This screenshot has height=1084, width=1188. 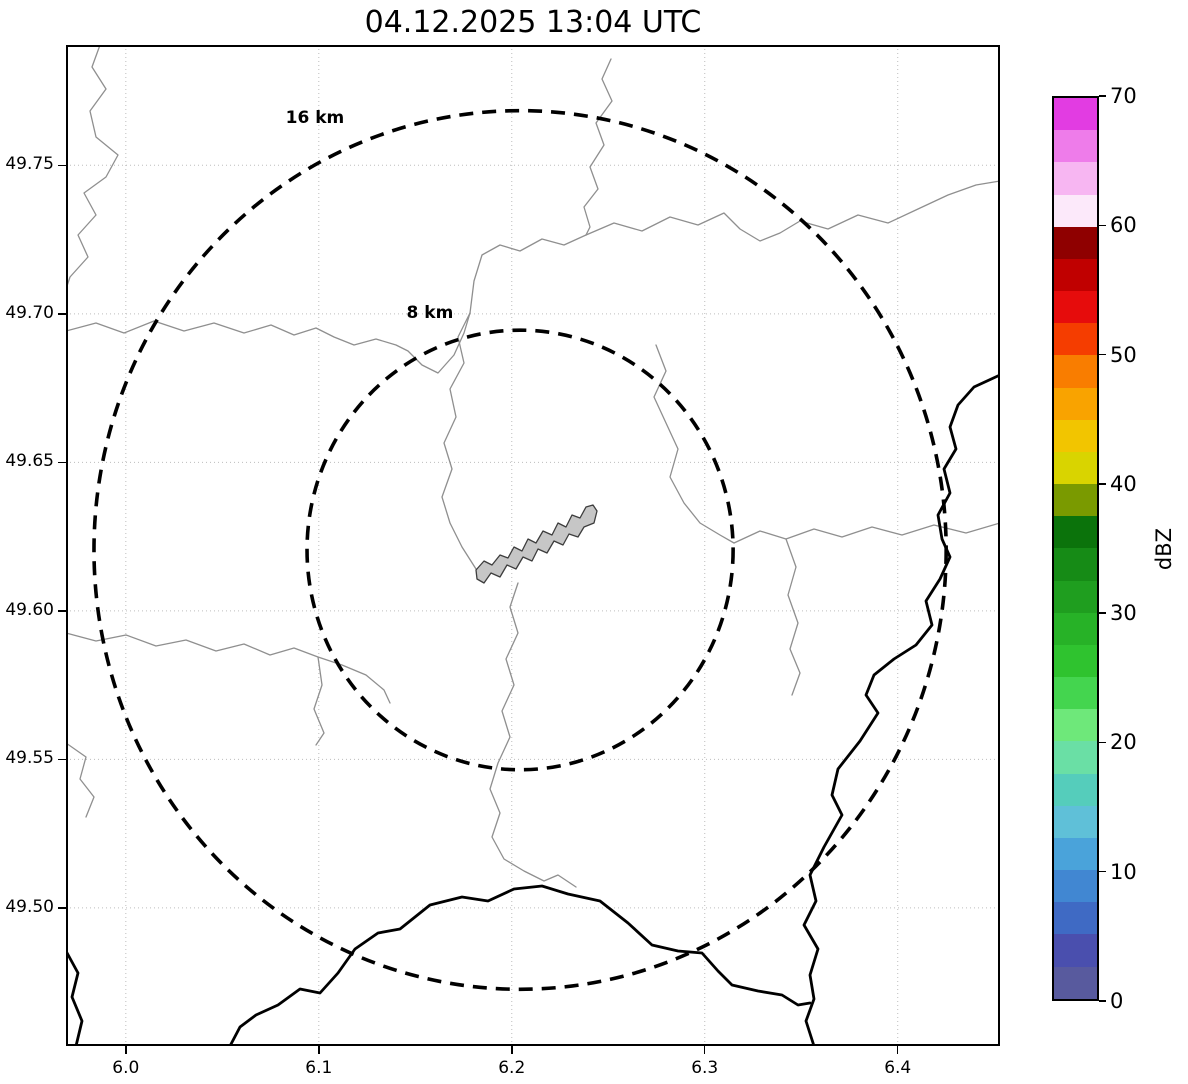 I want to click on colorbar, so click(x=1075, y=548).